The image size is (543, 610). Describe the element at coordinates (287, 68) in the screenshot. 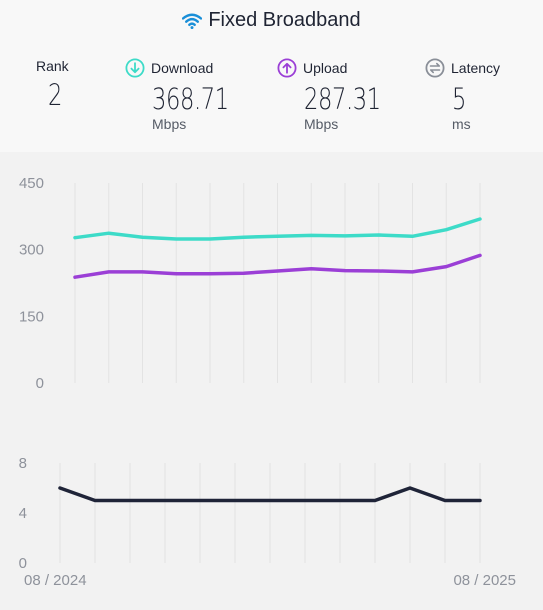

I see `upload-arrow-icon` at that location.